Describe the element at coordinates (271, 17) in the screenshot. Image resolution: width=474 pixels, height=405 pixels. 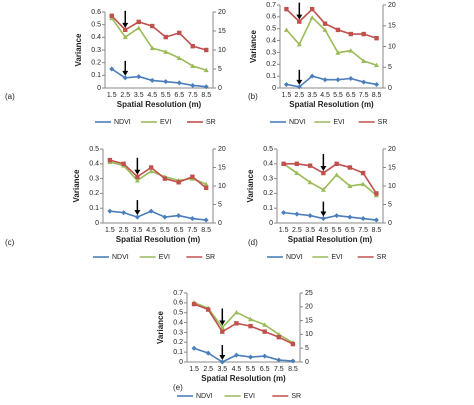
I see `y-tick-label: 0.6` at that location.